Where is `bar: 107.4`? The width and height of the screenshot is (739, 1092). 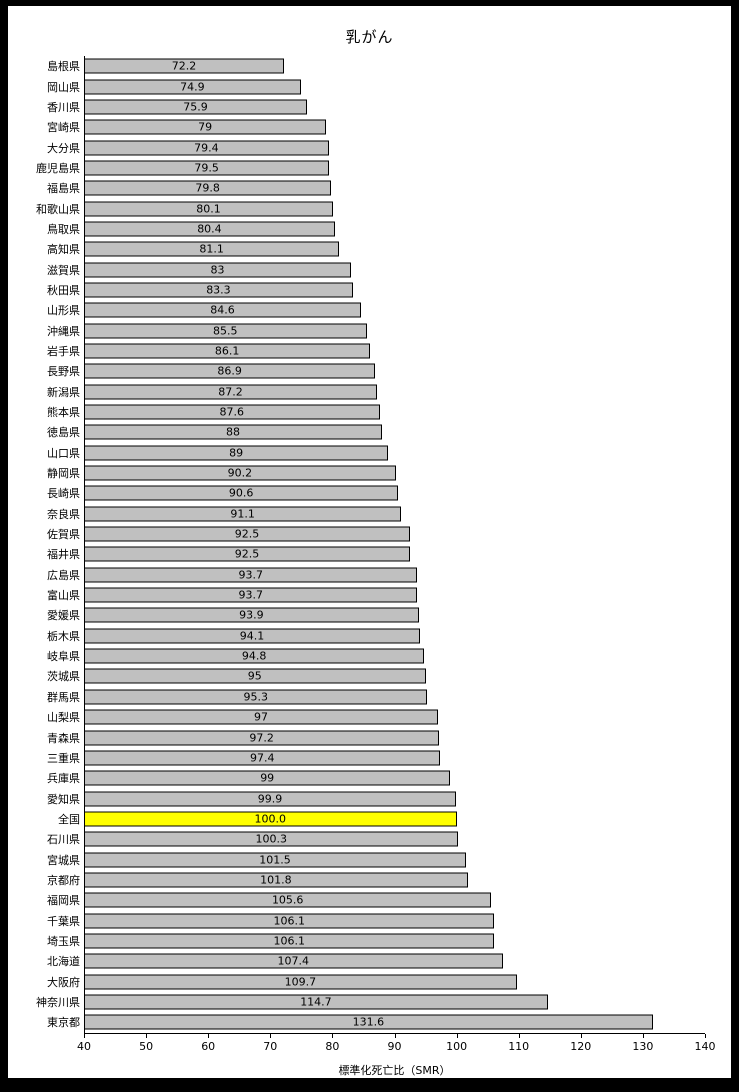
bar: 107.4 is located at coordinates (293, 961).